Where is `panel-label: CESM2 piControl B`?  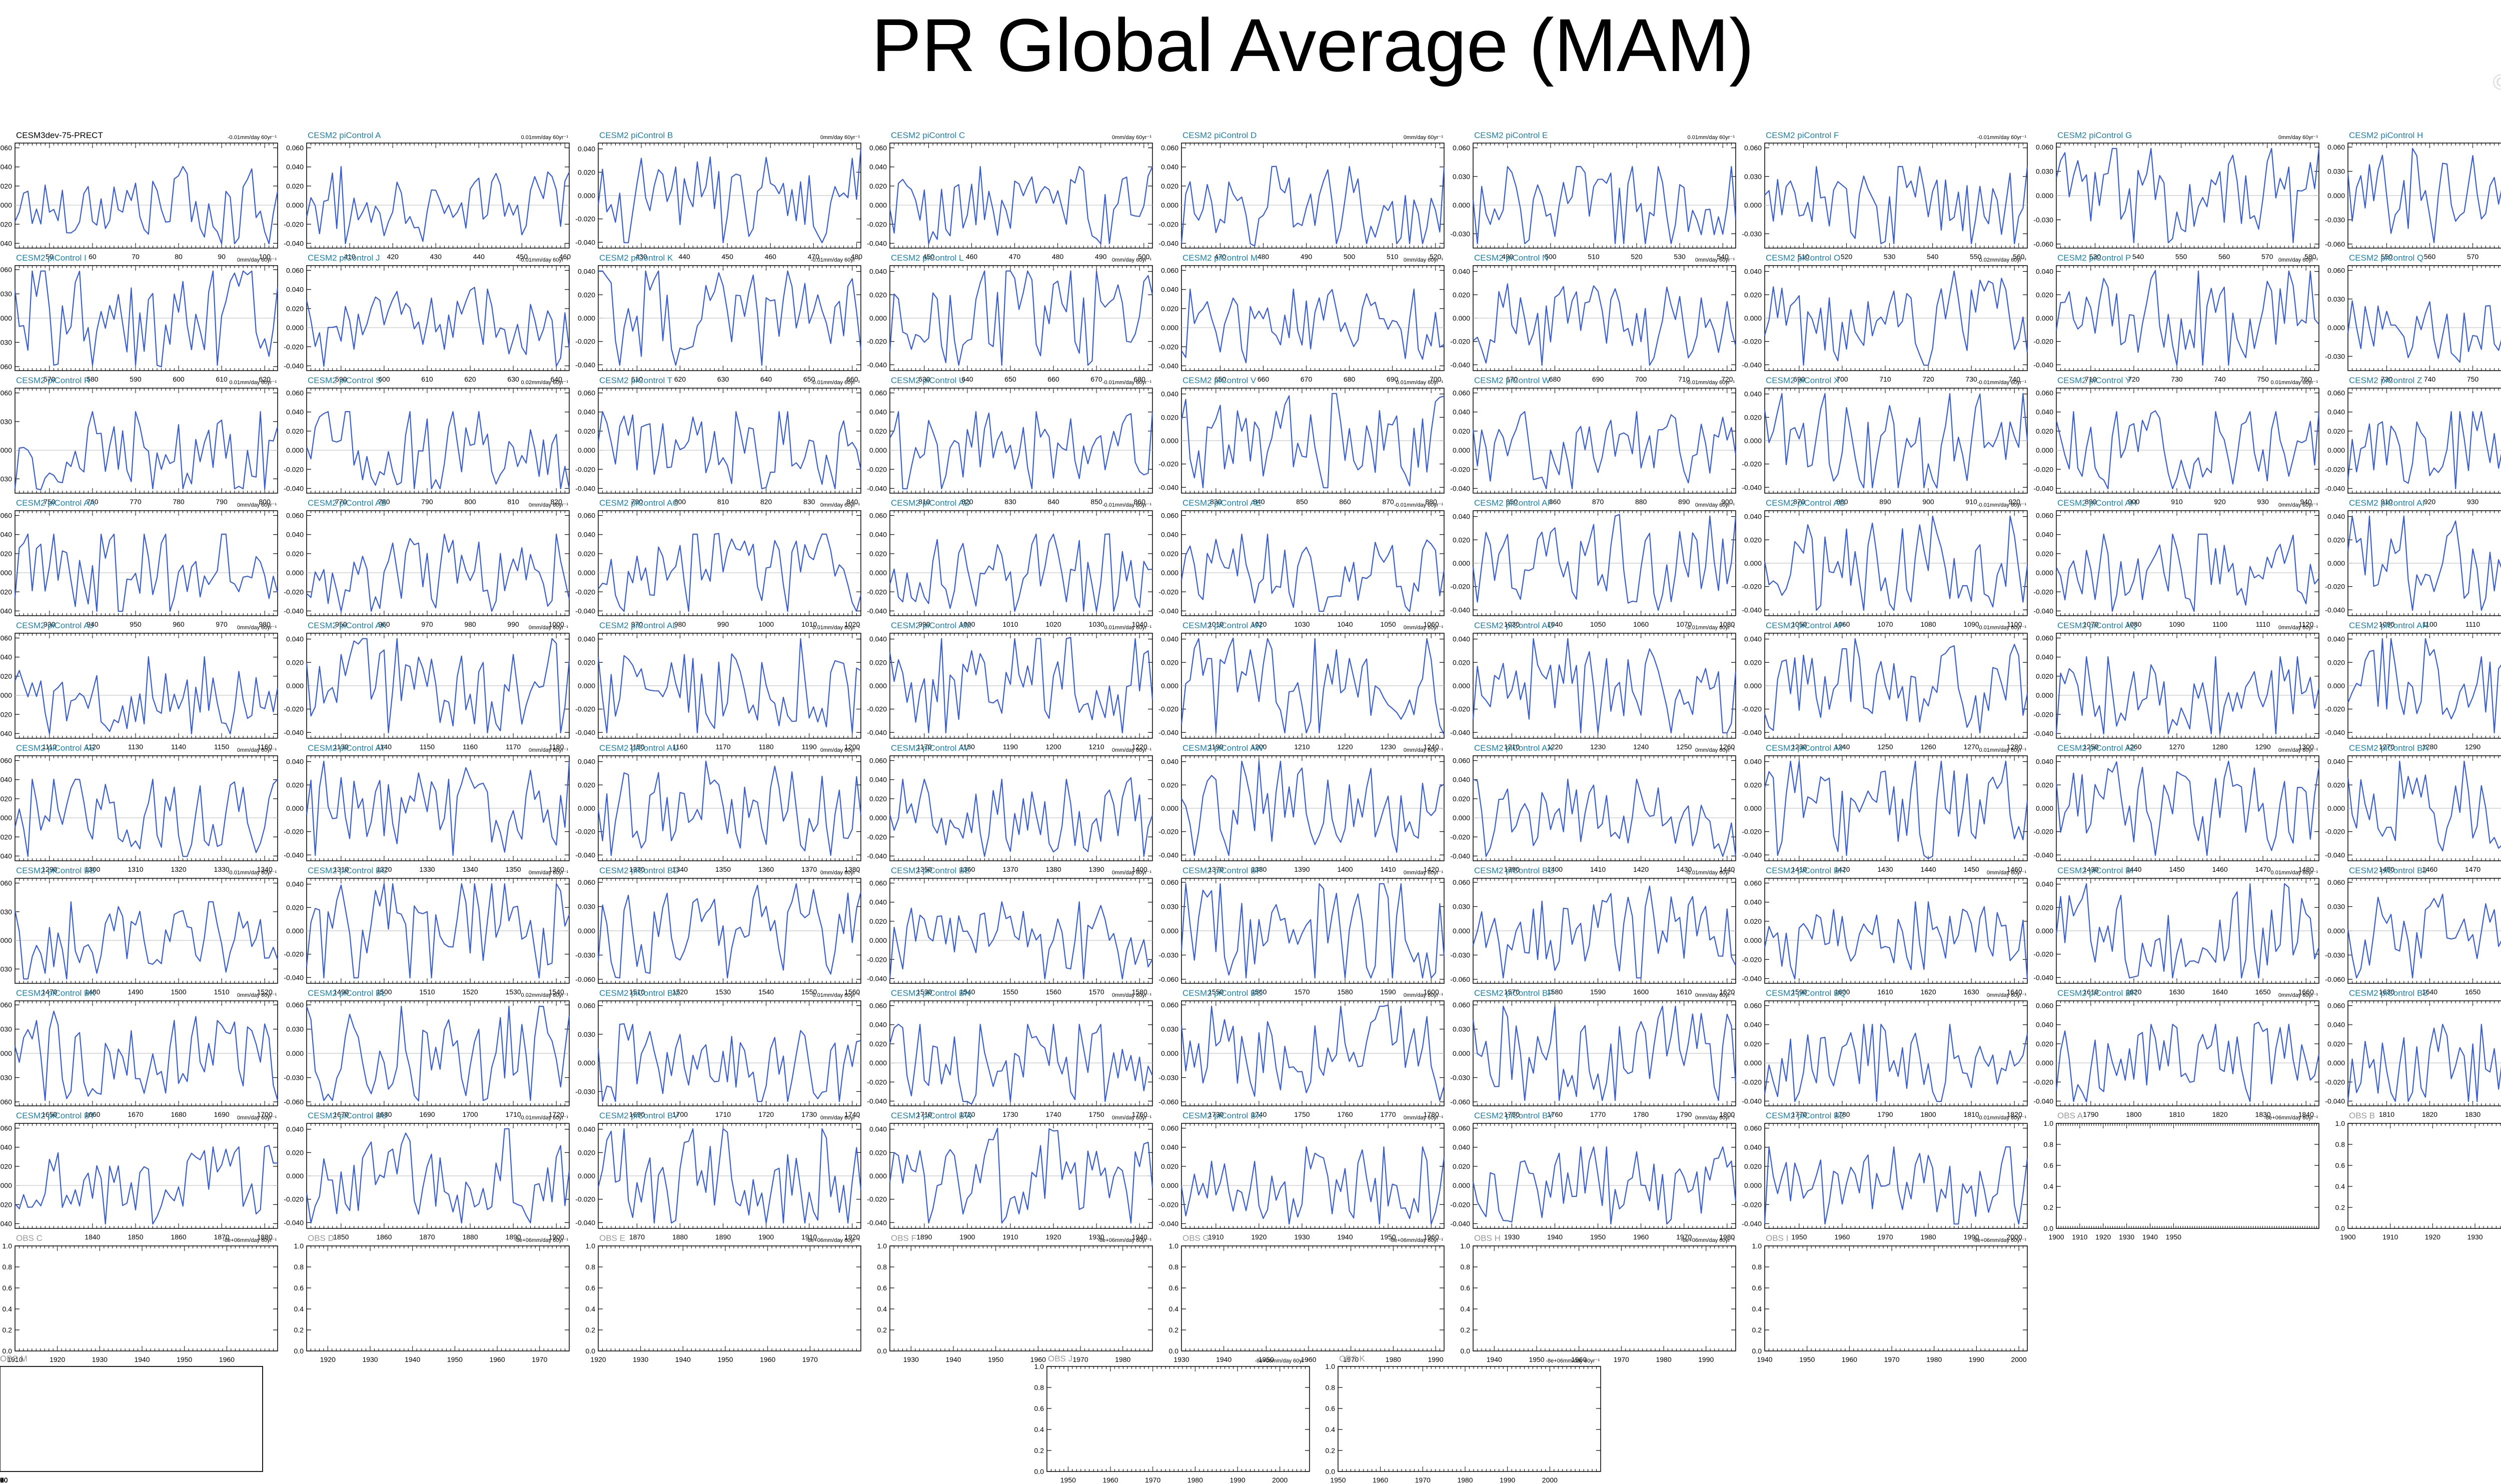
panel-label: CESM2 piControl B is located at coordinates (636, 135).